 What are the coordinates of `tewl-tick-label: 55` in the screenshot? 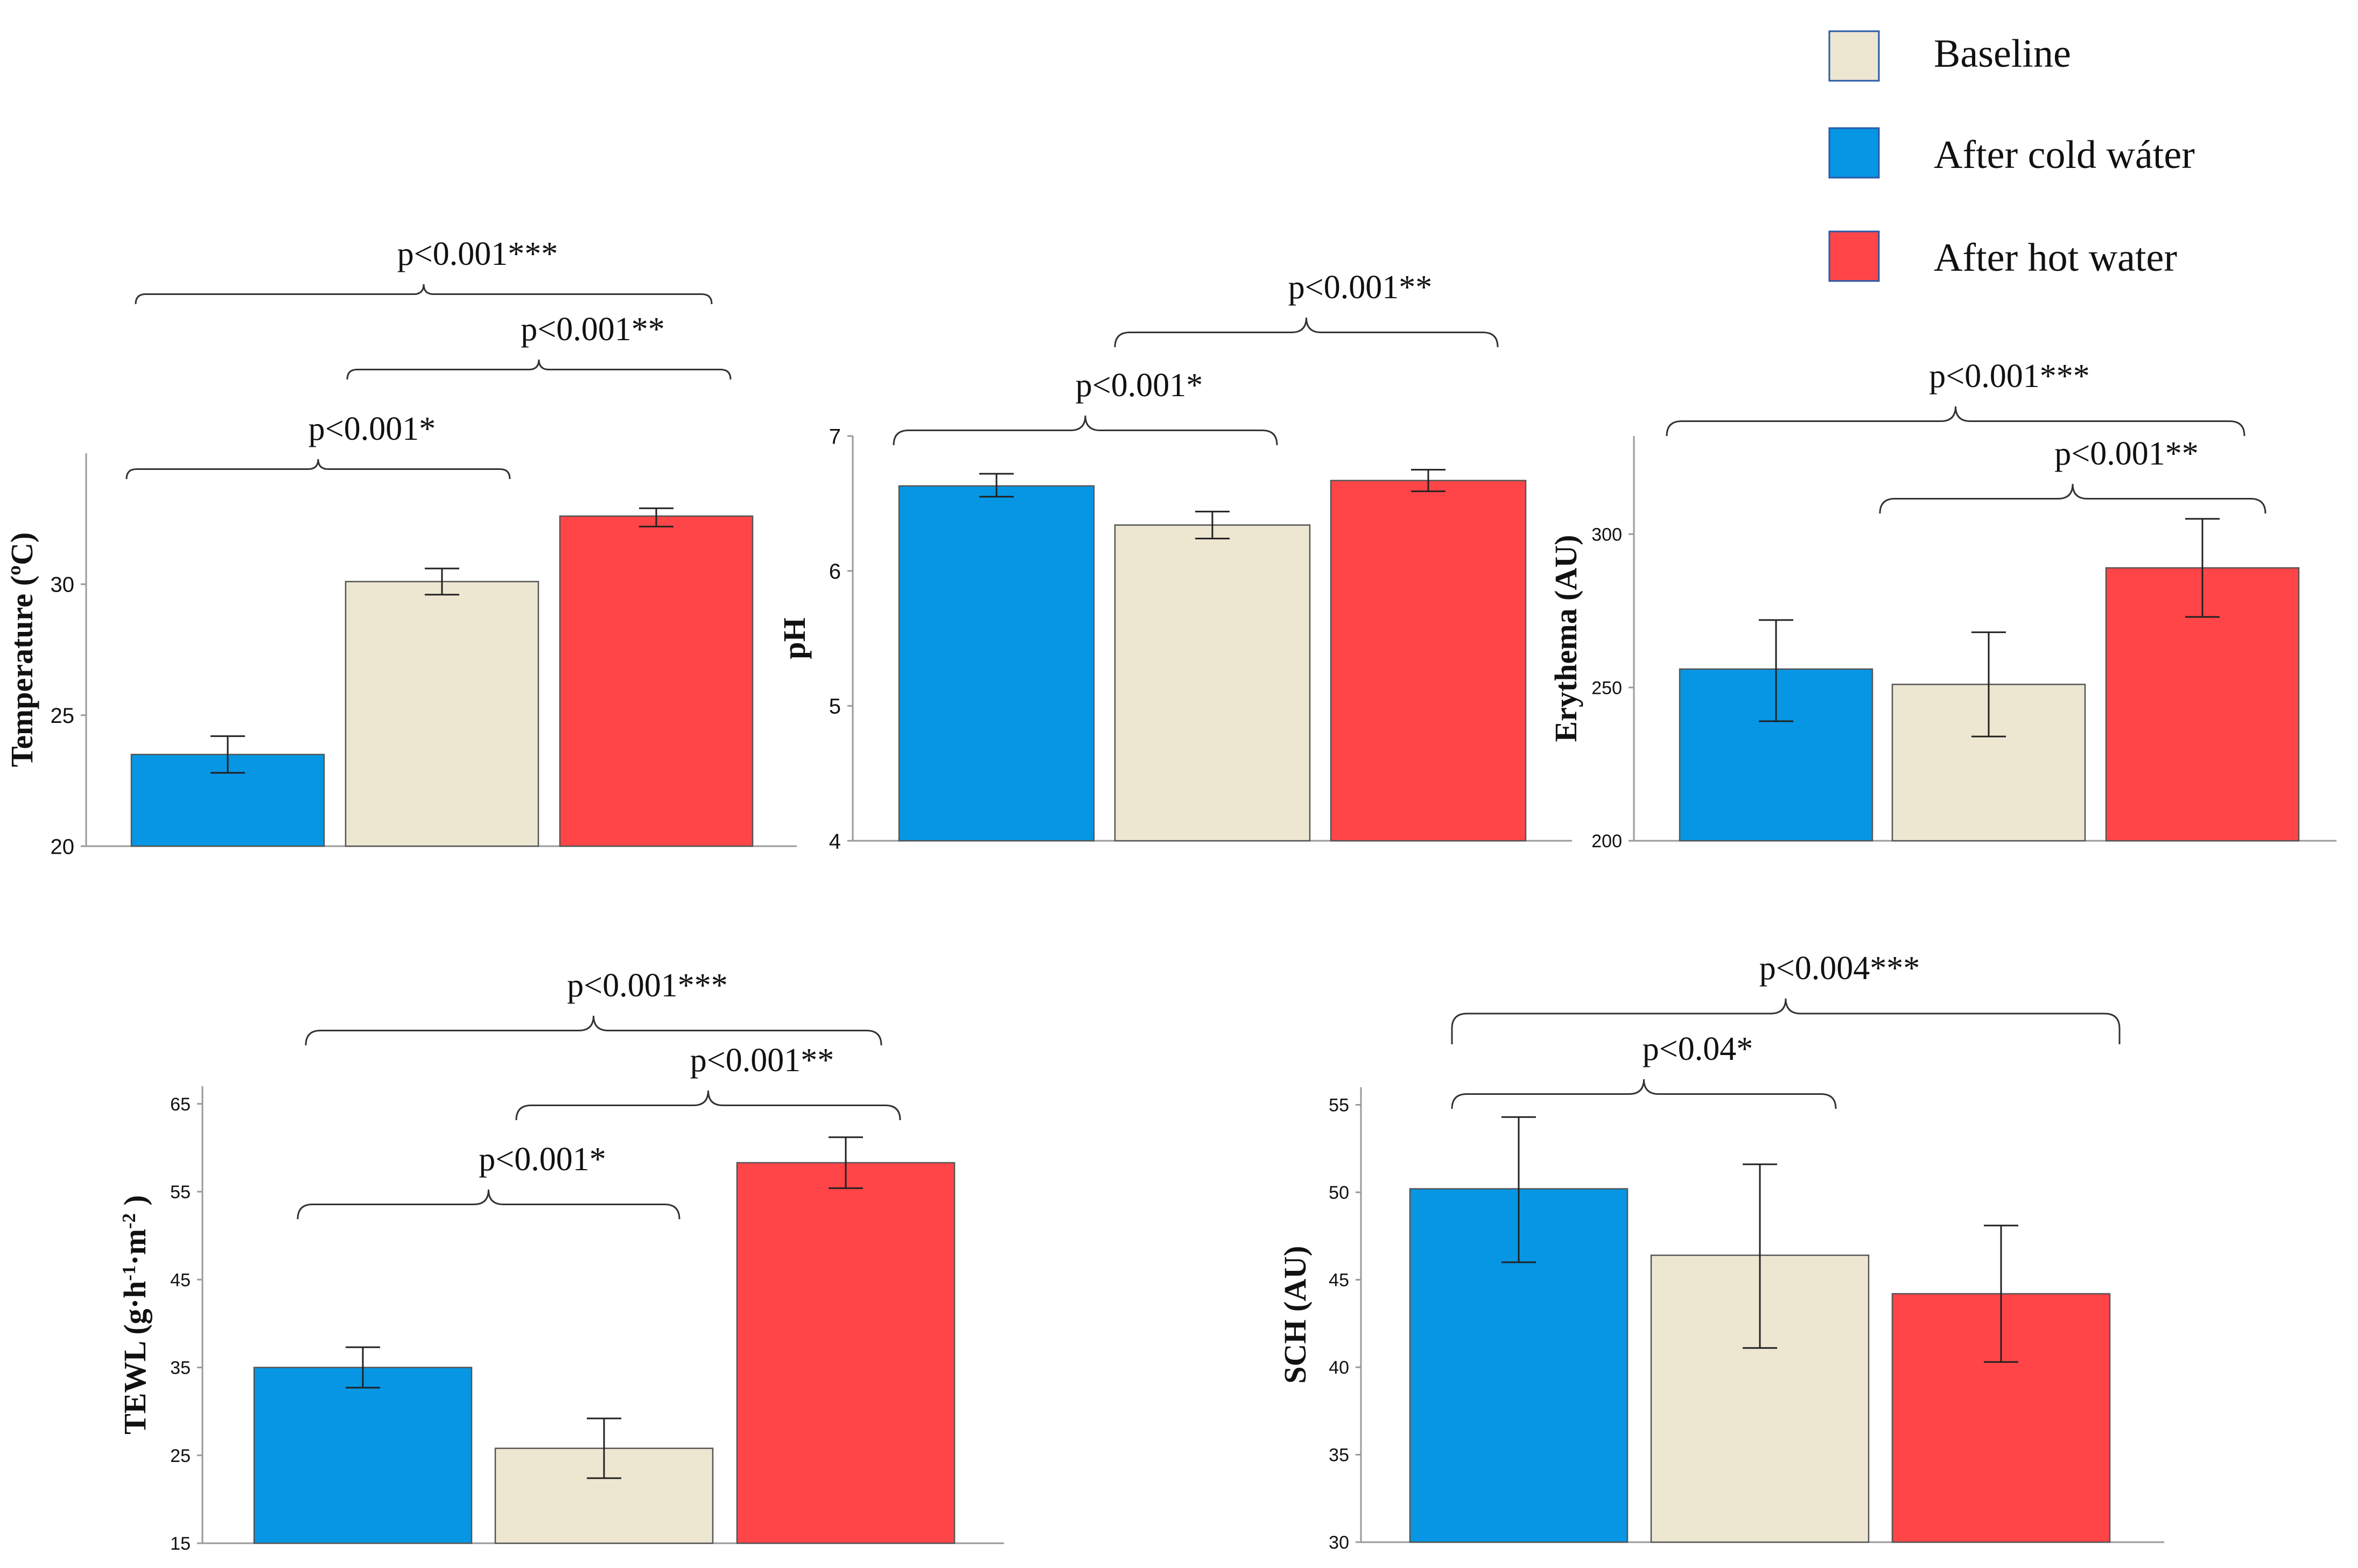 It's located at (180, 1192).